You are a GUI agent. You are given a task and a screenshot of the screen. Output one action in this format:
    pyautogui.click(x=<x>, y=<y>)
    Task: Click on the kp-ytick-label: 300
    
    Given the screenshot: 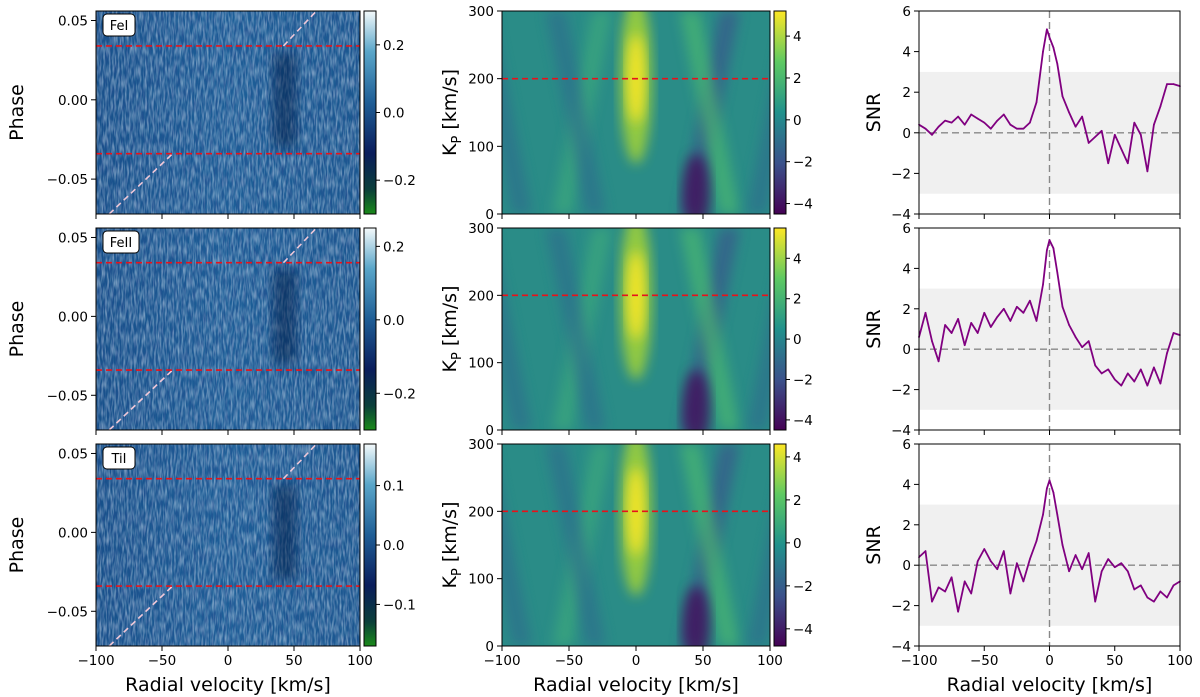 What is the action you would take?
    pyautogui.click(x=481, y=229)
    